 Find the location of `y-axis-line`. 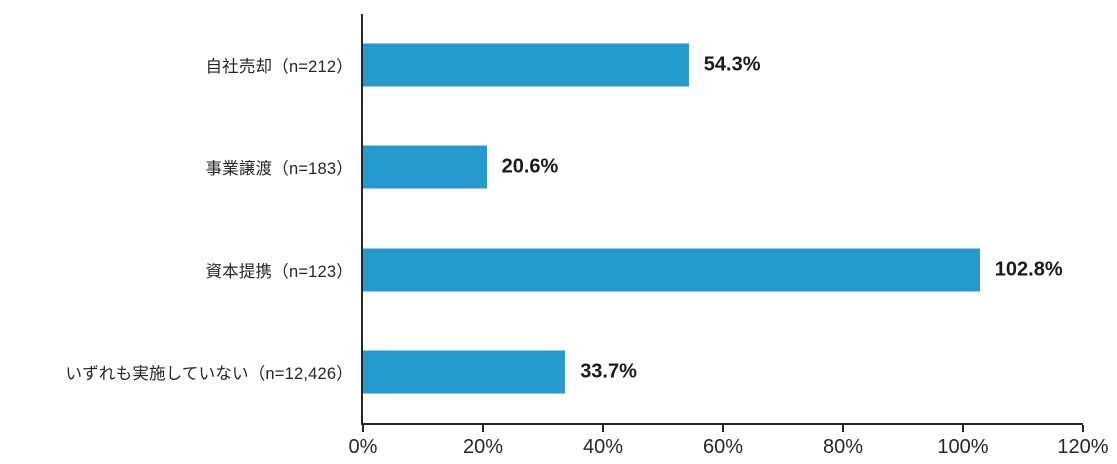

y-axis-line is located at coordinates (362, 218).